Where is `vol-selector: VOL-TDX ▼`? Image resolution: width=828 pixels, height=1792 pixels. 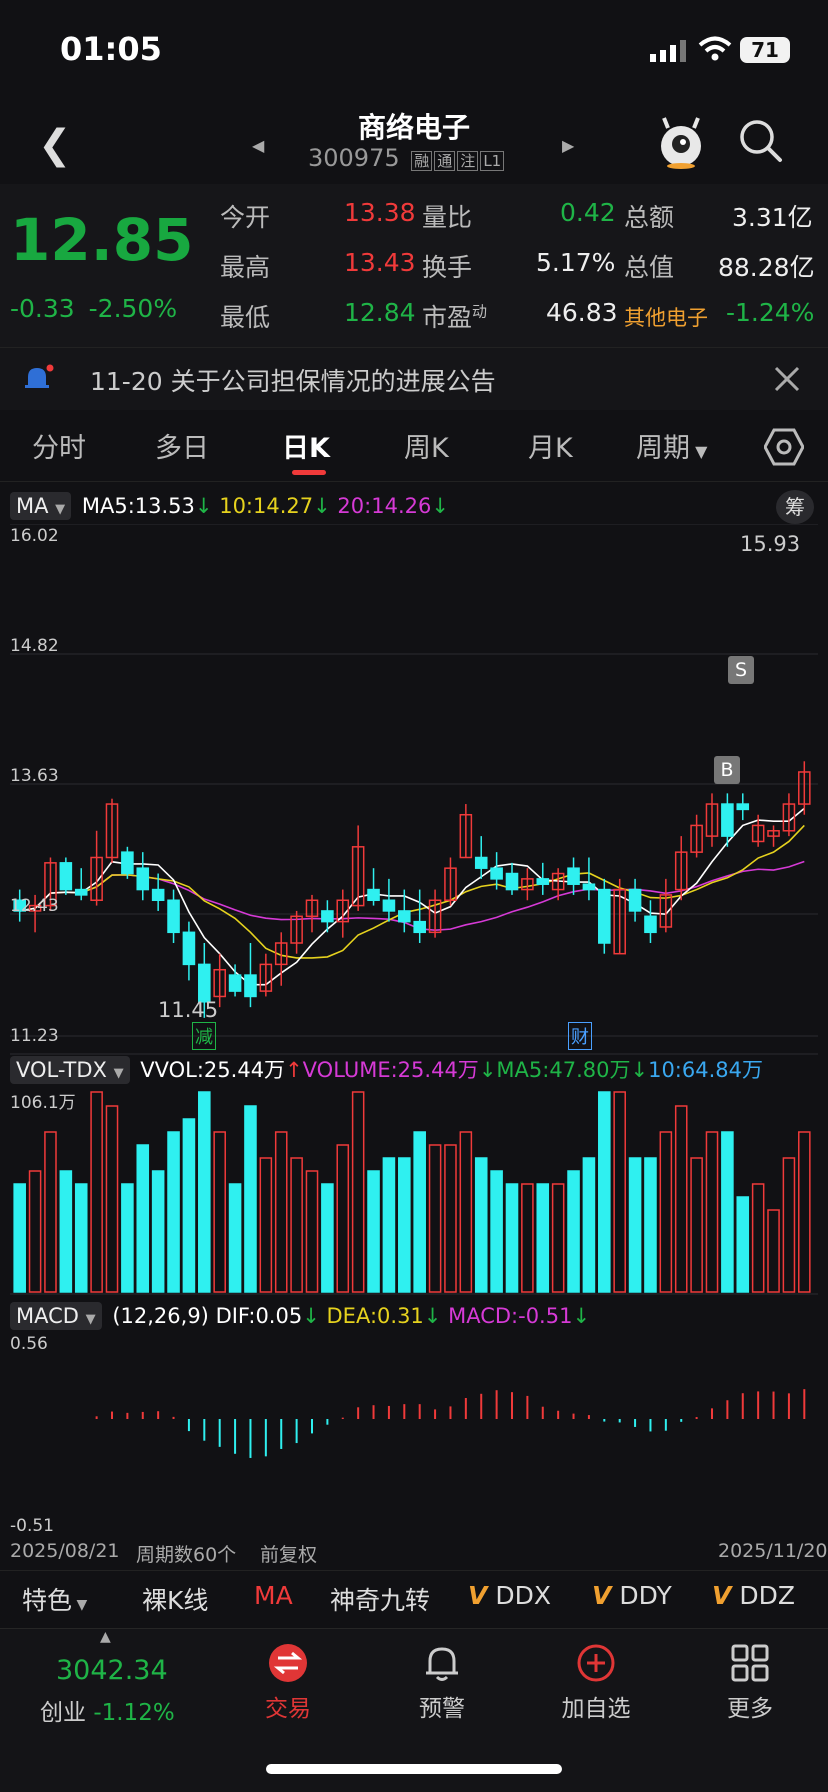 vol-selector: VOL-TDX ▼ is located at coordinates (70, 1070).